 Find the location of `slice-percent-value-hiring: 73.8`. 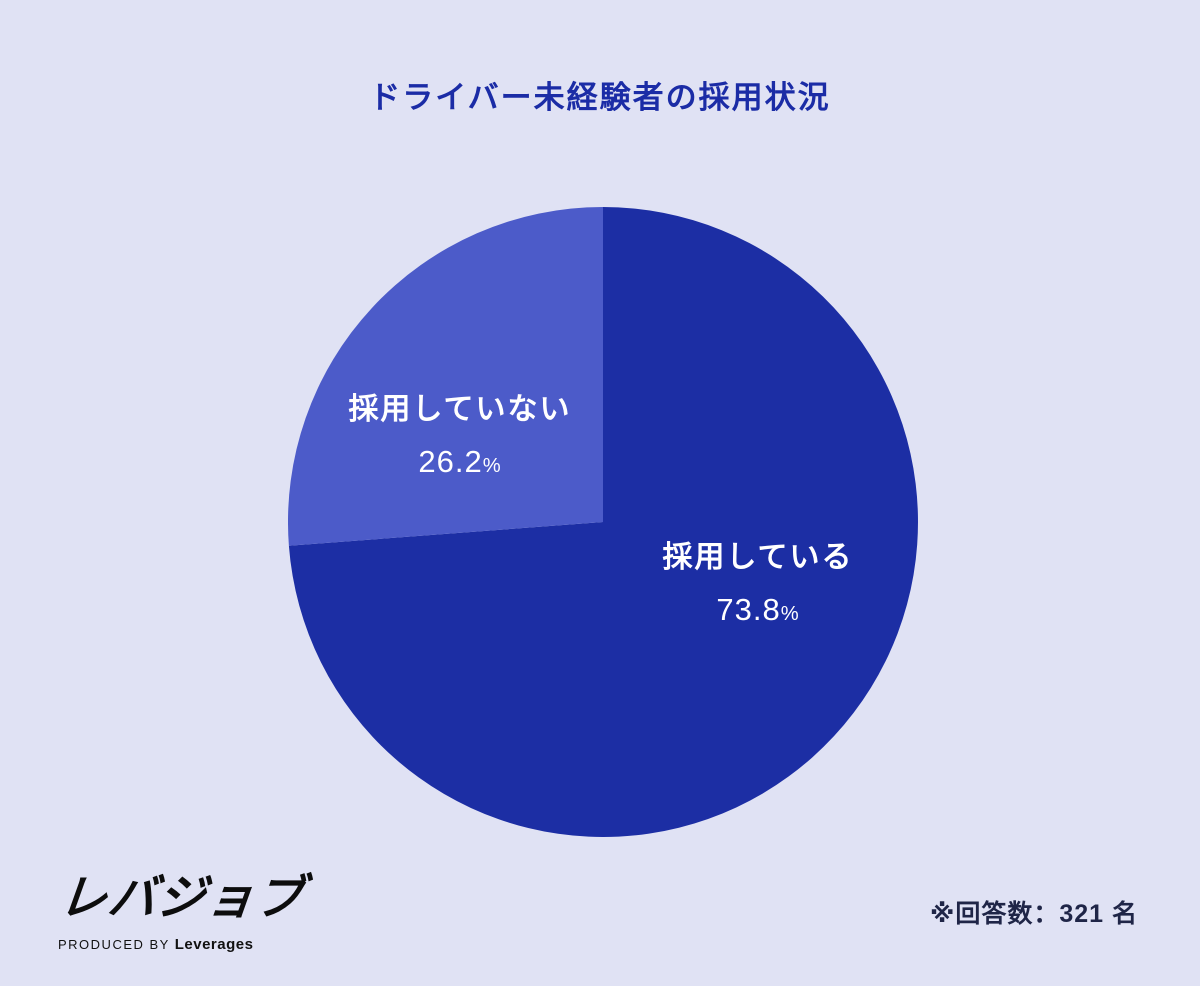

slice-percent-value-hiring: 73.8 is located at coordinates (748, 609).